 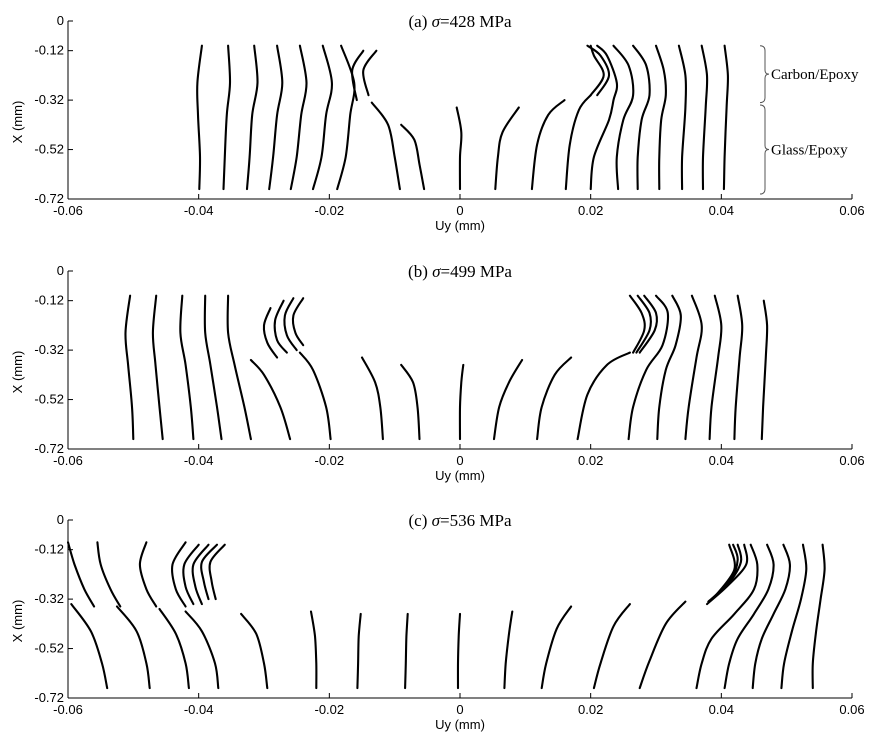 What do you see at coordinates (420, 271) in the screenshot?
I see `title-prefix: (b)` at bounding box center [420, 271].